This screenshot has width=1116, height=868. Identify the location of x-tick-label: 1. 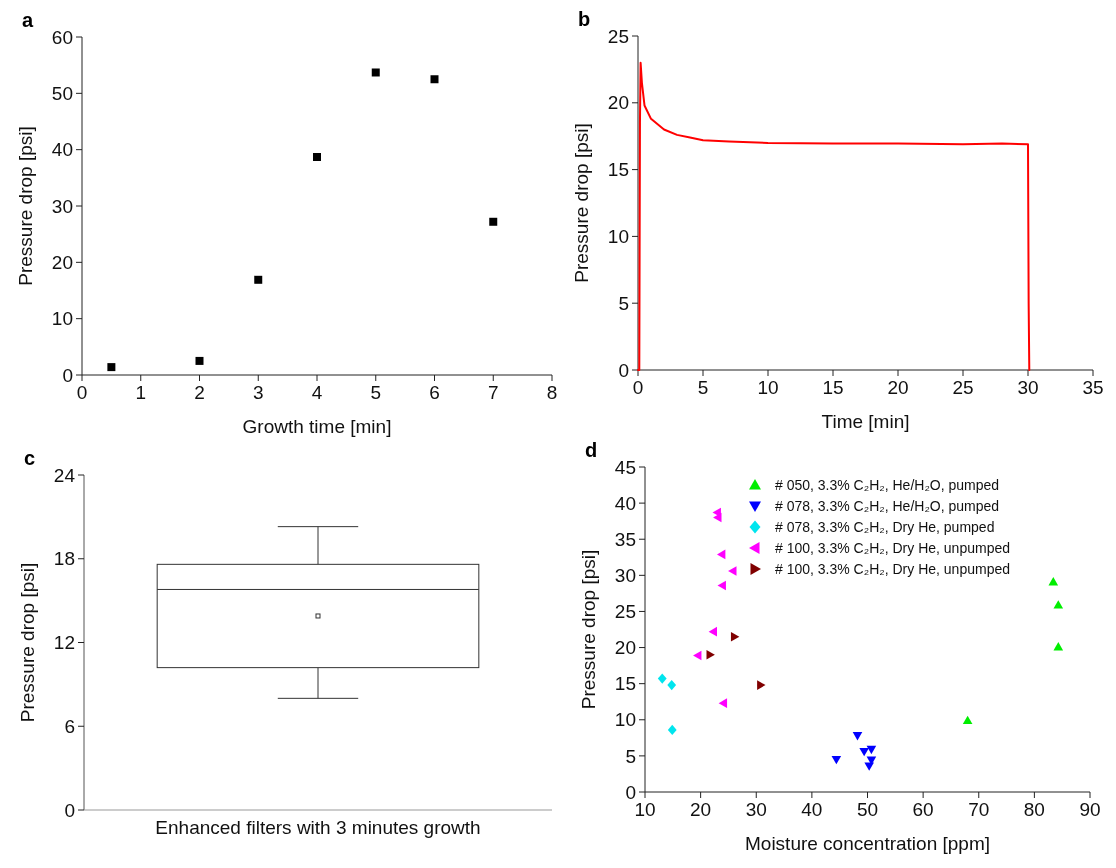
(141, 392).